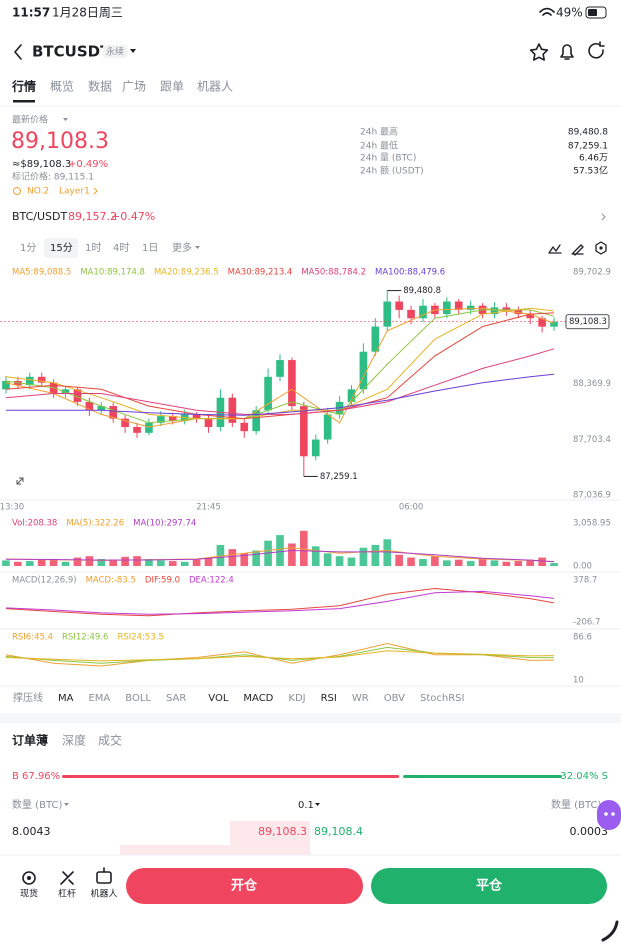  I want to click on book-tab: 深度, so click(74, 740).